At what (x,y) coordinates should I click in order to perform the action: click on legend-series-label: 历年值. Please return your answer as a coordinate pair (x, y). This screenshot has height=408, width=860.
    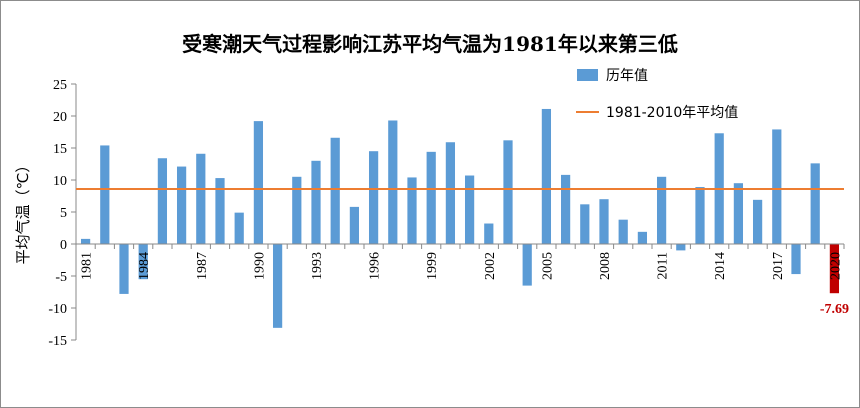
    Looking at the image, I should click on (627, 76).